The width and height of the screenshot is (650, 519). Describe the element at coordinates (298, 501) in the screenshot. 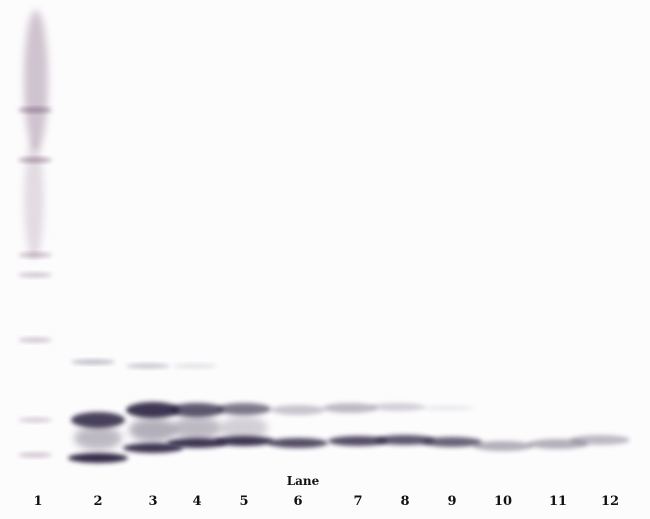

I see `lane-label: 6` at that location.